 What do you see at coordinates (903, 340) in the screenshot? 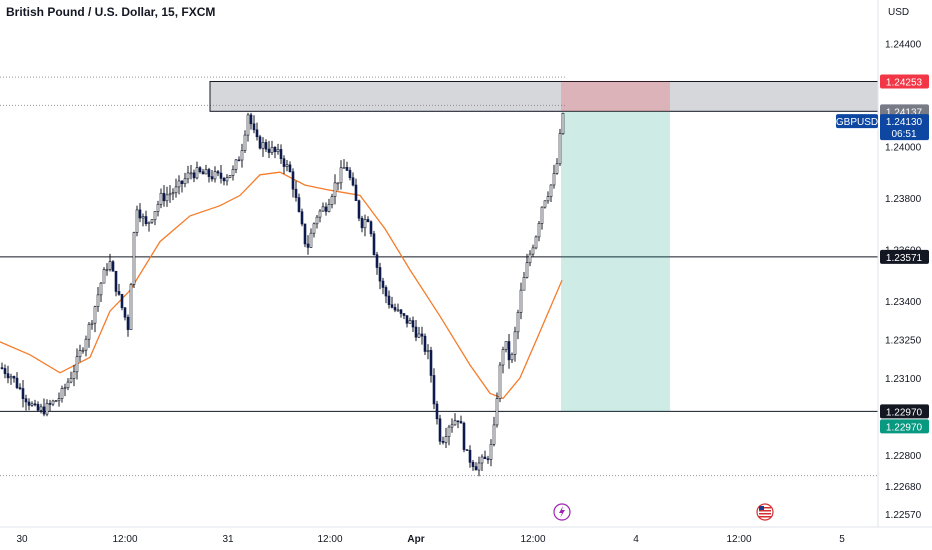
I see `y-tick-label: 1.23250` at bounding box center [903, 340].